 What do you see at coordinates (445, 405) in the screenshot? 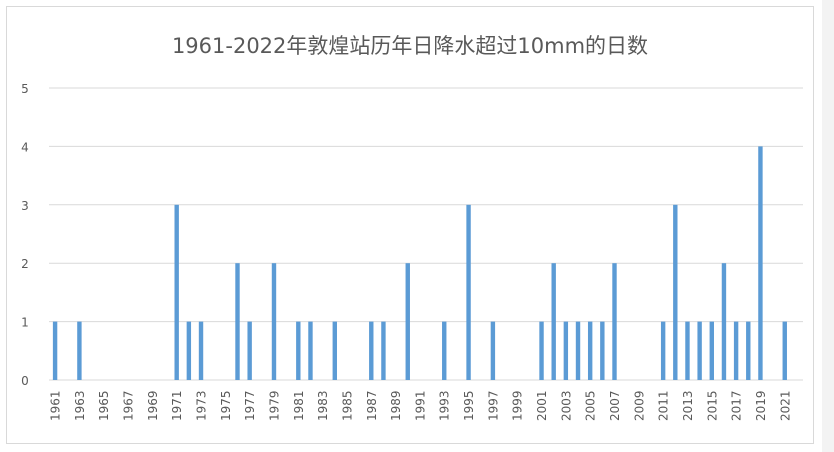
I see `x-tick-label: 1993` at bounding box center [445, 405].